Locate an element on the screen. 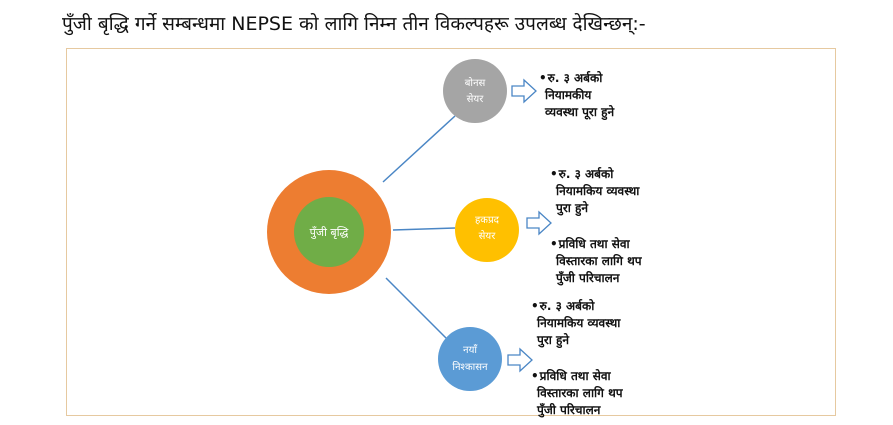 The width and height of the screenshot is (893, 425). new-note-line: •प्रविधि तथा सेवा is located at coordinates (571, 376).